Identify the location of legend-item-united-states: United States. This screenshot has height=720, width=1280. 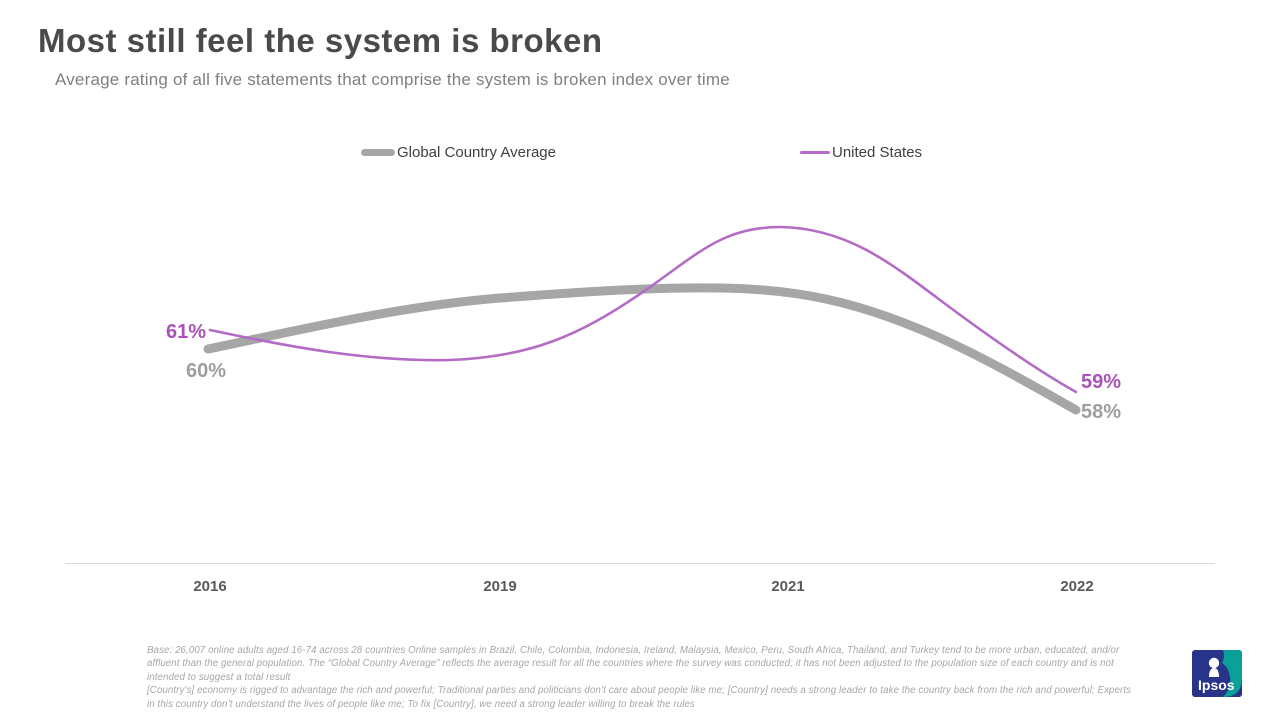
(861, 152).